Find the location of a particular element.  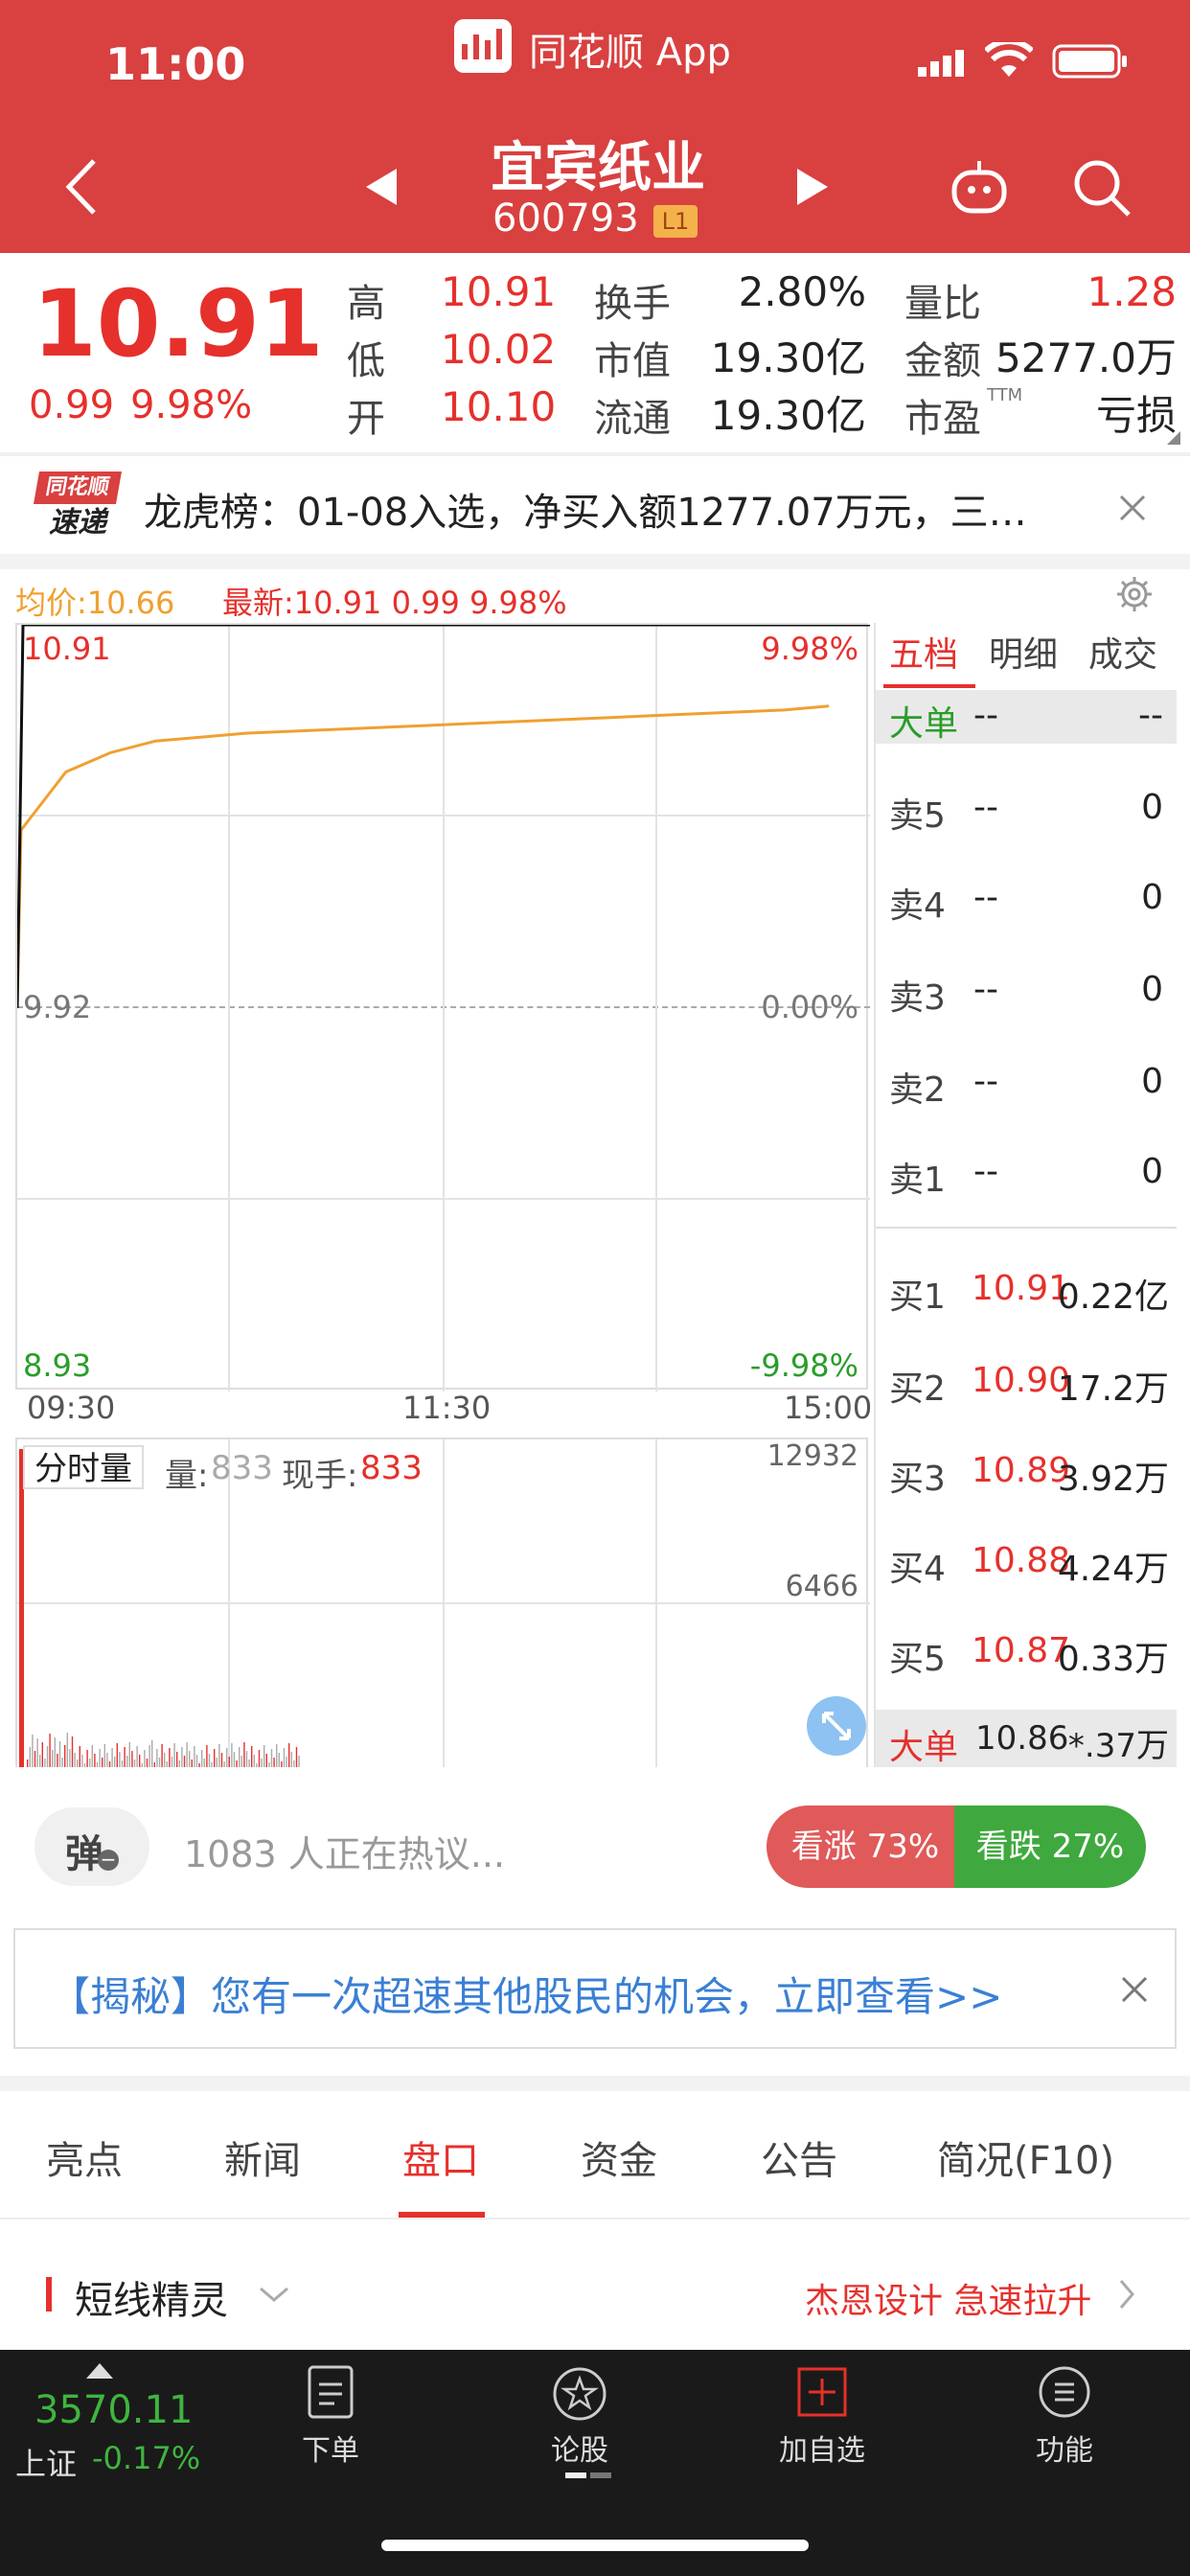

big-order-top-mid: -- is located at coordinates (985, 715).